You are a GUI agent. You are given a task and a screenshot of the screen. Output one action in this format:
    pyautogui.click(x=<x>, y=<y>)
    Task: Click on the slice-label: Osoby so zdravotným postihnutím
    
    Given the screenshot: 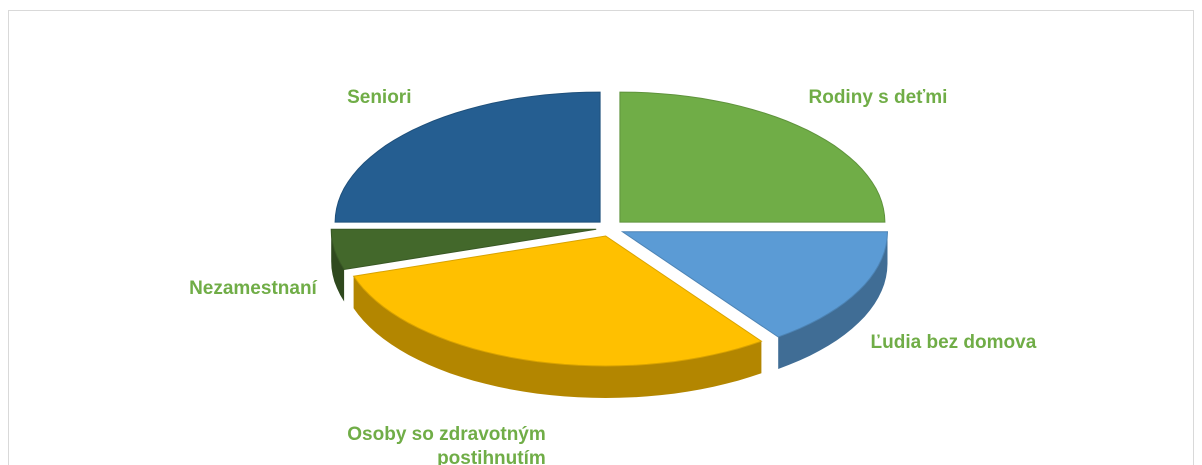 What is the action you would take?
    pyautogui.click(x=446, y=444)
    